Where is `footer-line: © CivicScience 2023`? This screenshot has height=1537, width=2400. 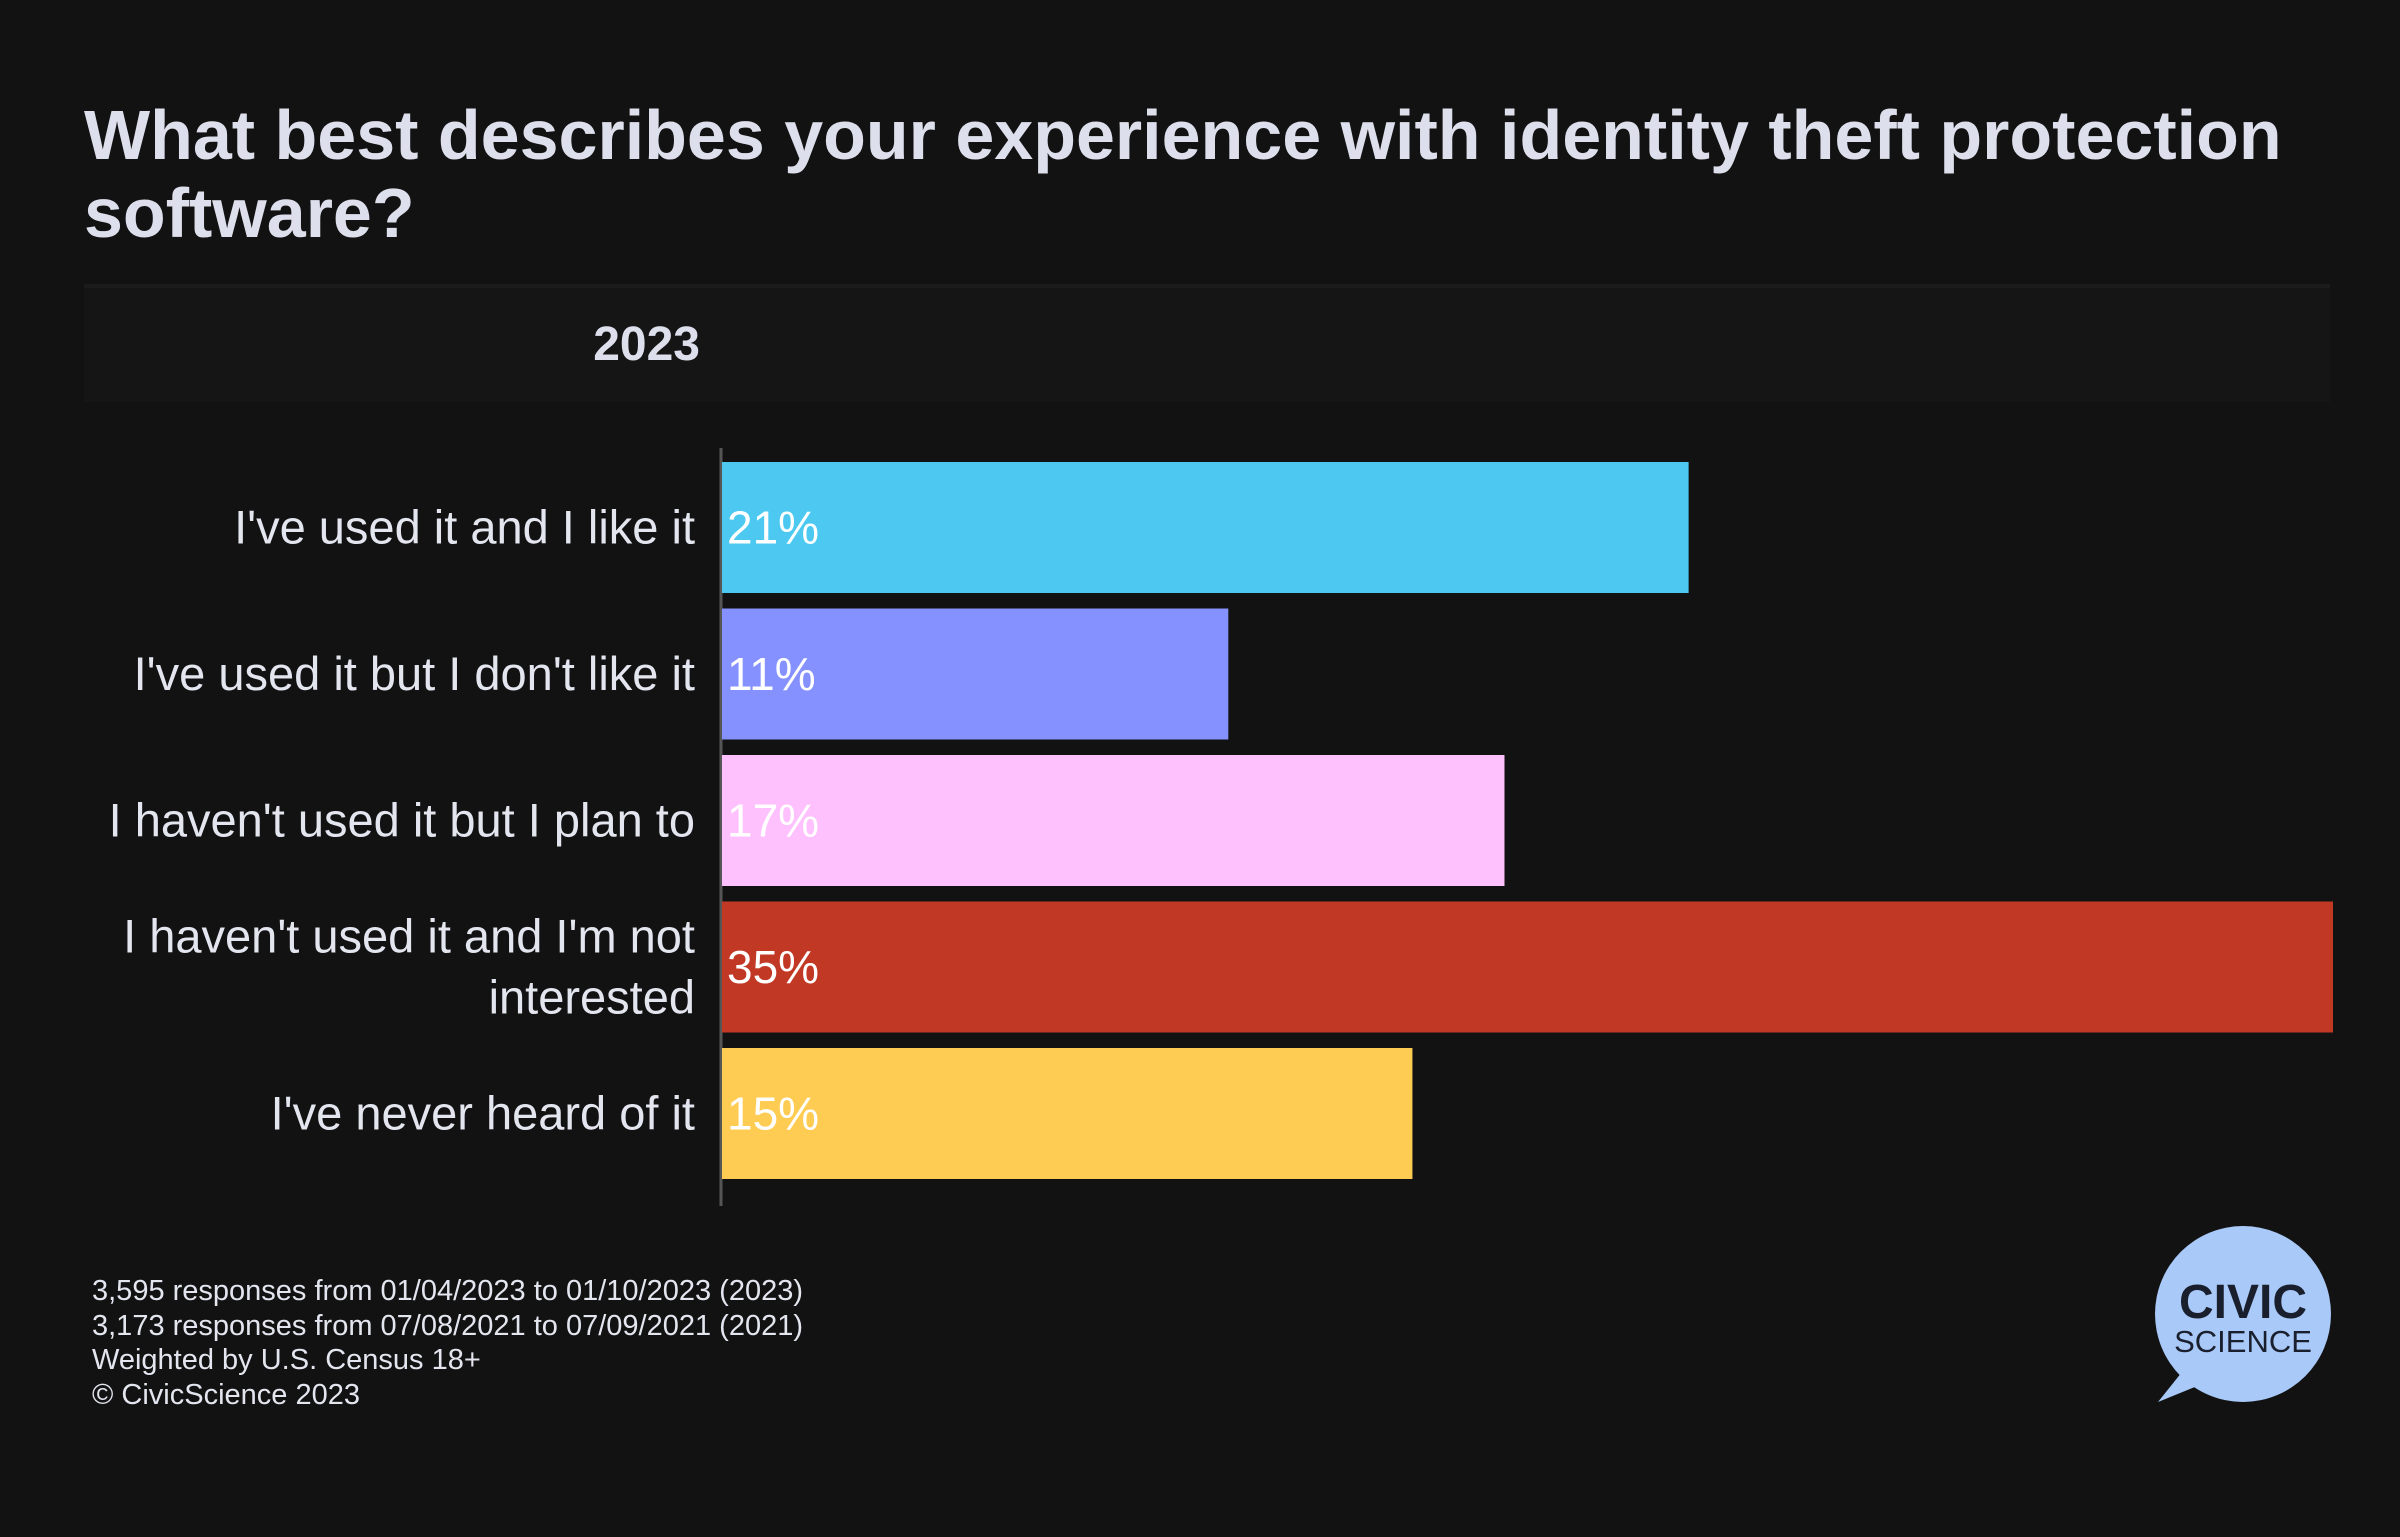 footer-line: © CivicScience 2023 is located at coordinates (226, 1394).